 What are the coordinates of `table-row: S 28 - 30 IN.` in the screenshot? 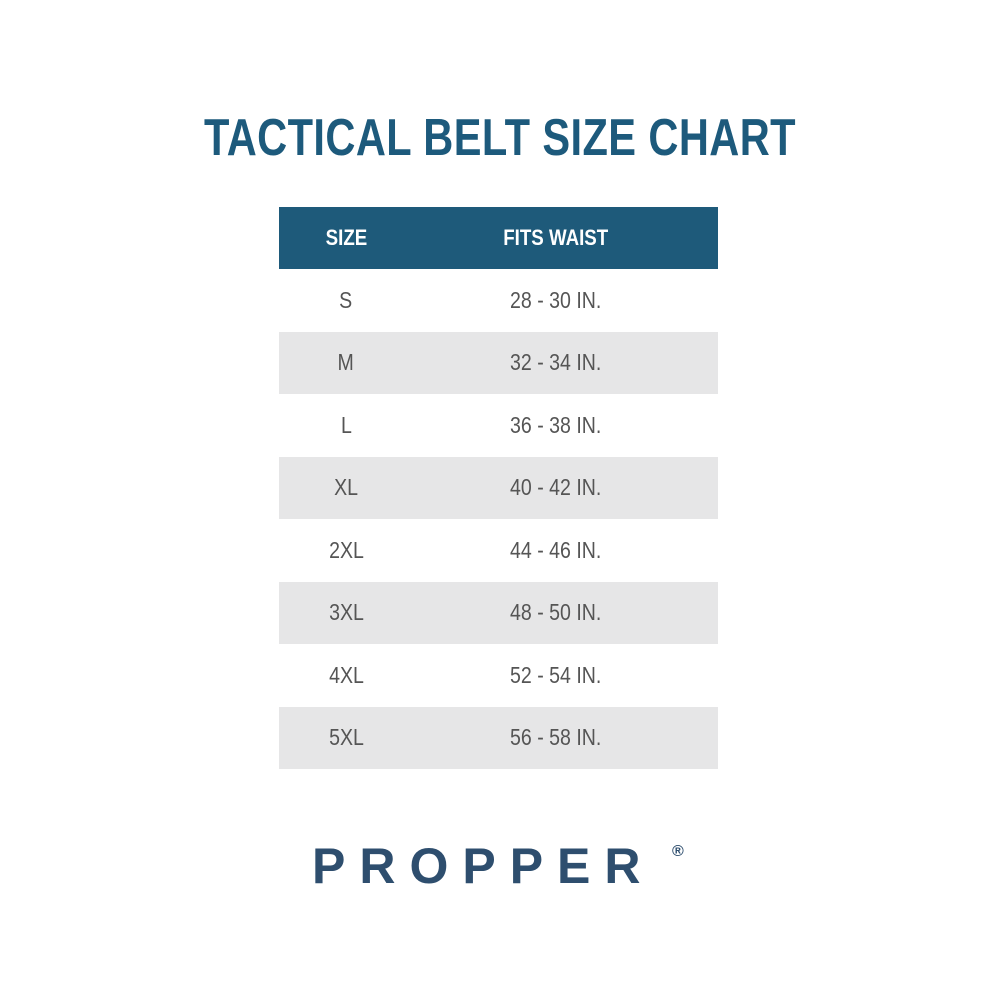 It's located at (498, 300).